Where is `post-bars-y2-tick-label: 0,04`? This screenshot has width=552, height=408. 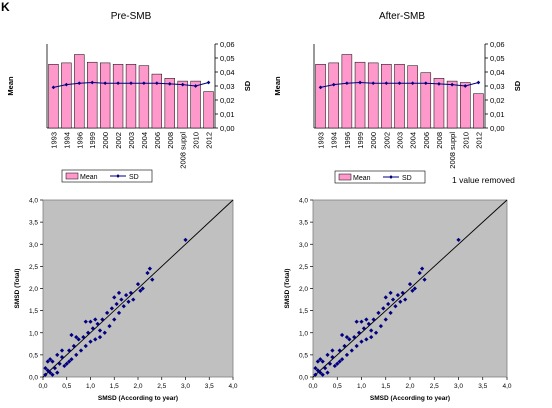 post-bars-y2-tick-label: 0,04 is located at coordinates (497, 72).